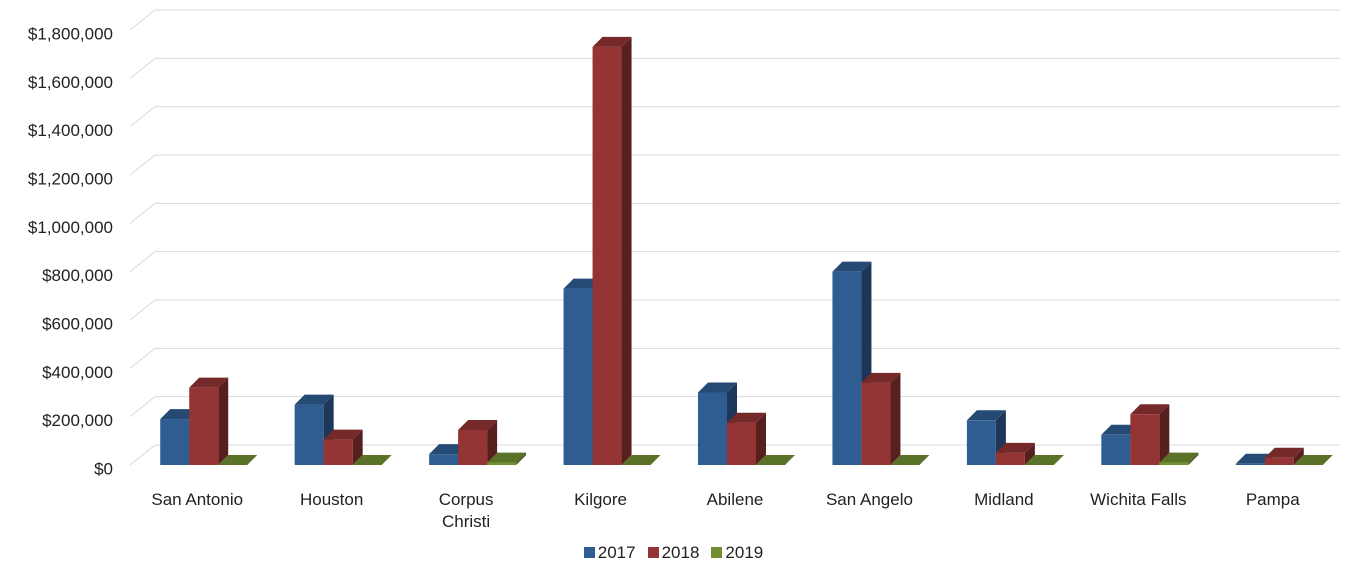 The image size is (1347, 570). Describe the element at coordinates (680, 552) in the screenshot. I see `legend-label: 2018` at that location.